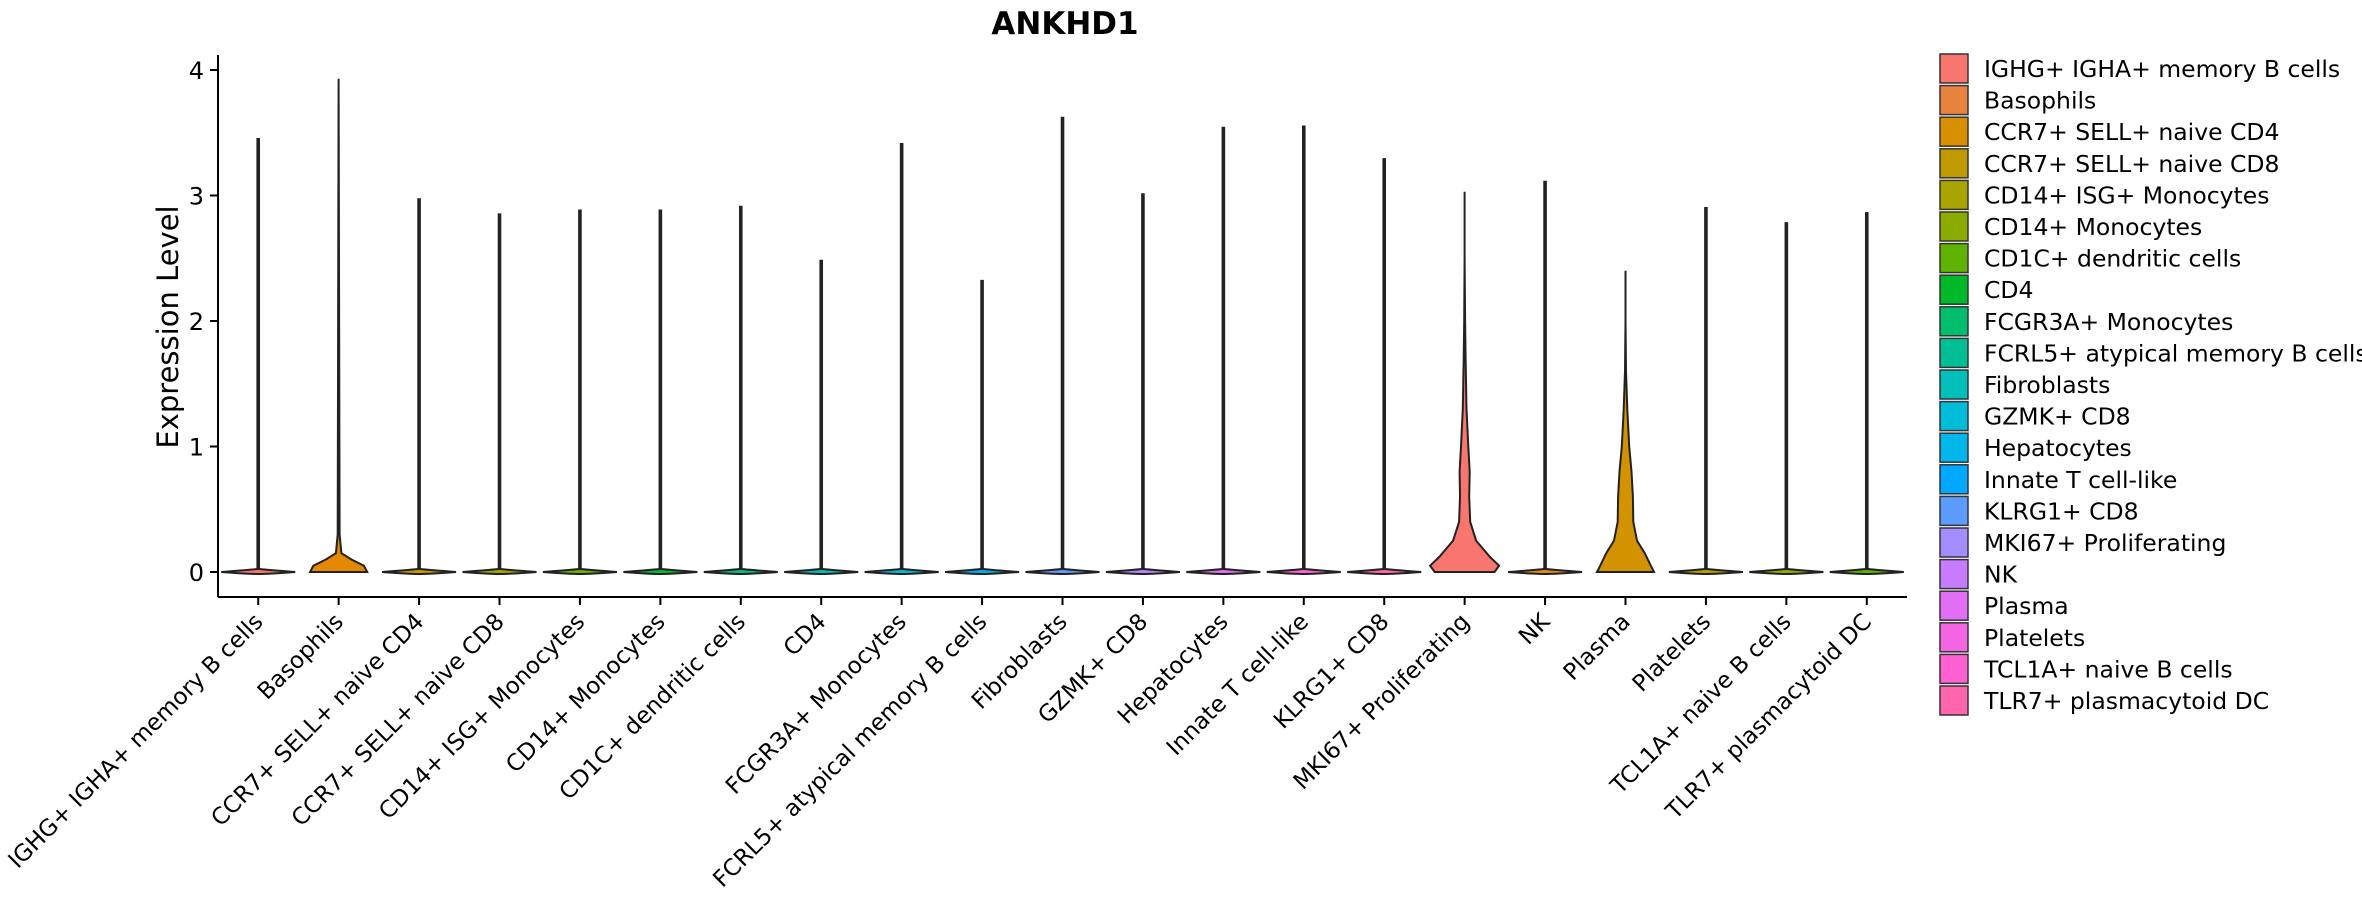  I want to click on legend-label: KLRG1+ CD8, so click(2061, 511).